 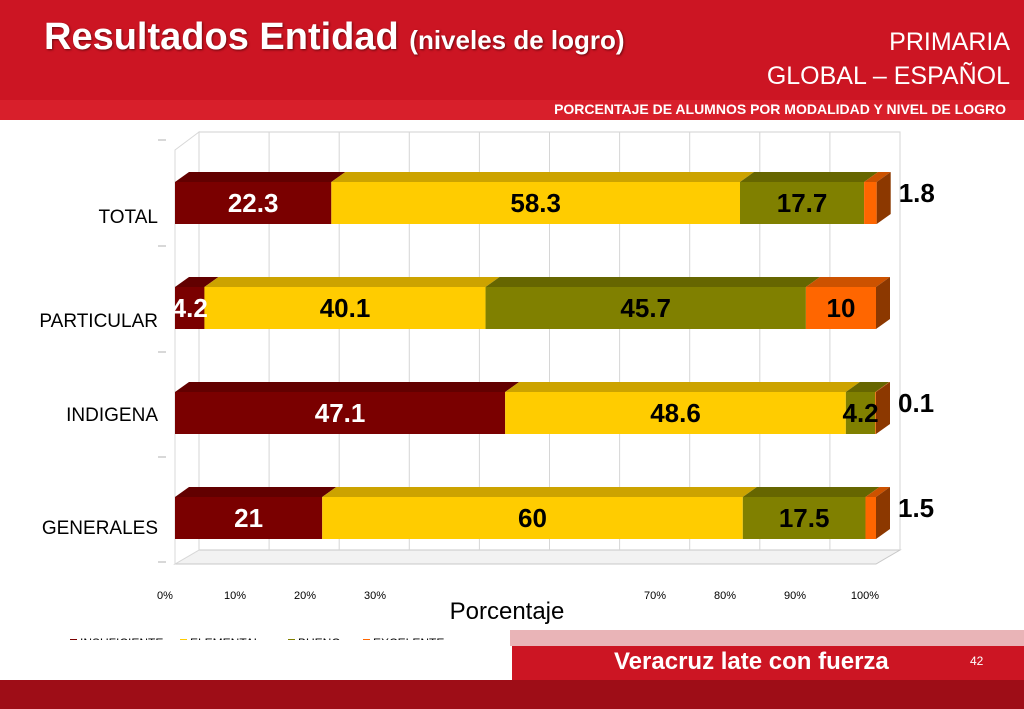 What do you see at coordinates (100, 528) in the screenshot?
I see `category-label: GENERALES` at bounding box center [100, 528].